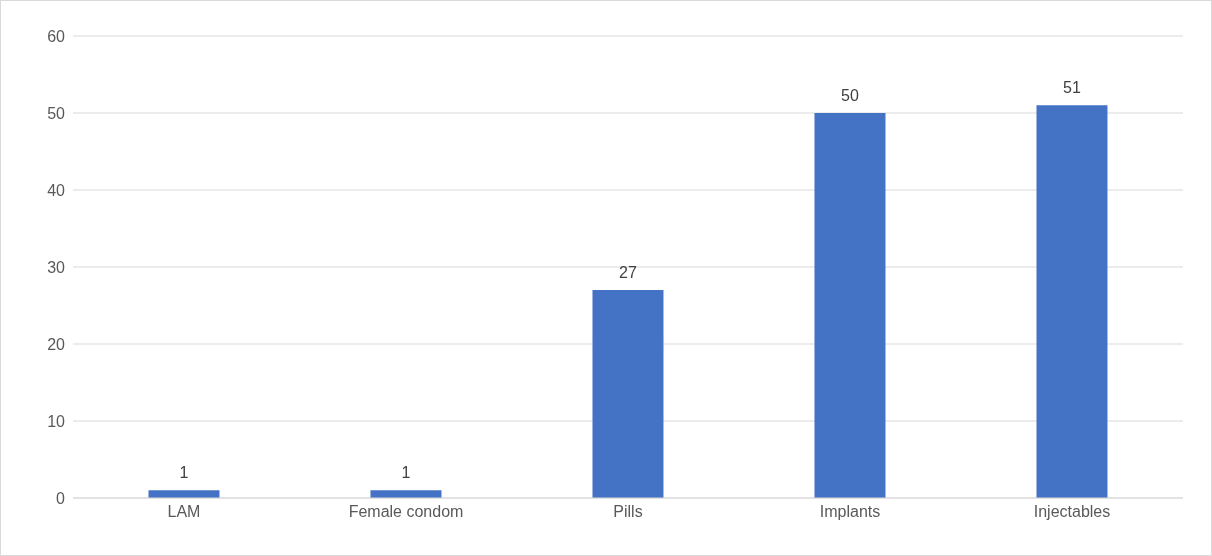 The width and height of the screenshot is (1212, 556). I want to click on x-tick-label: Injectables, so click(1072, 512).